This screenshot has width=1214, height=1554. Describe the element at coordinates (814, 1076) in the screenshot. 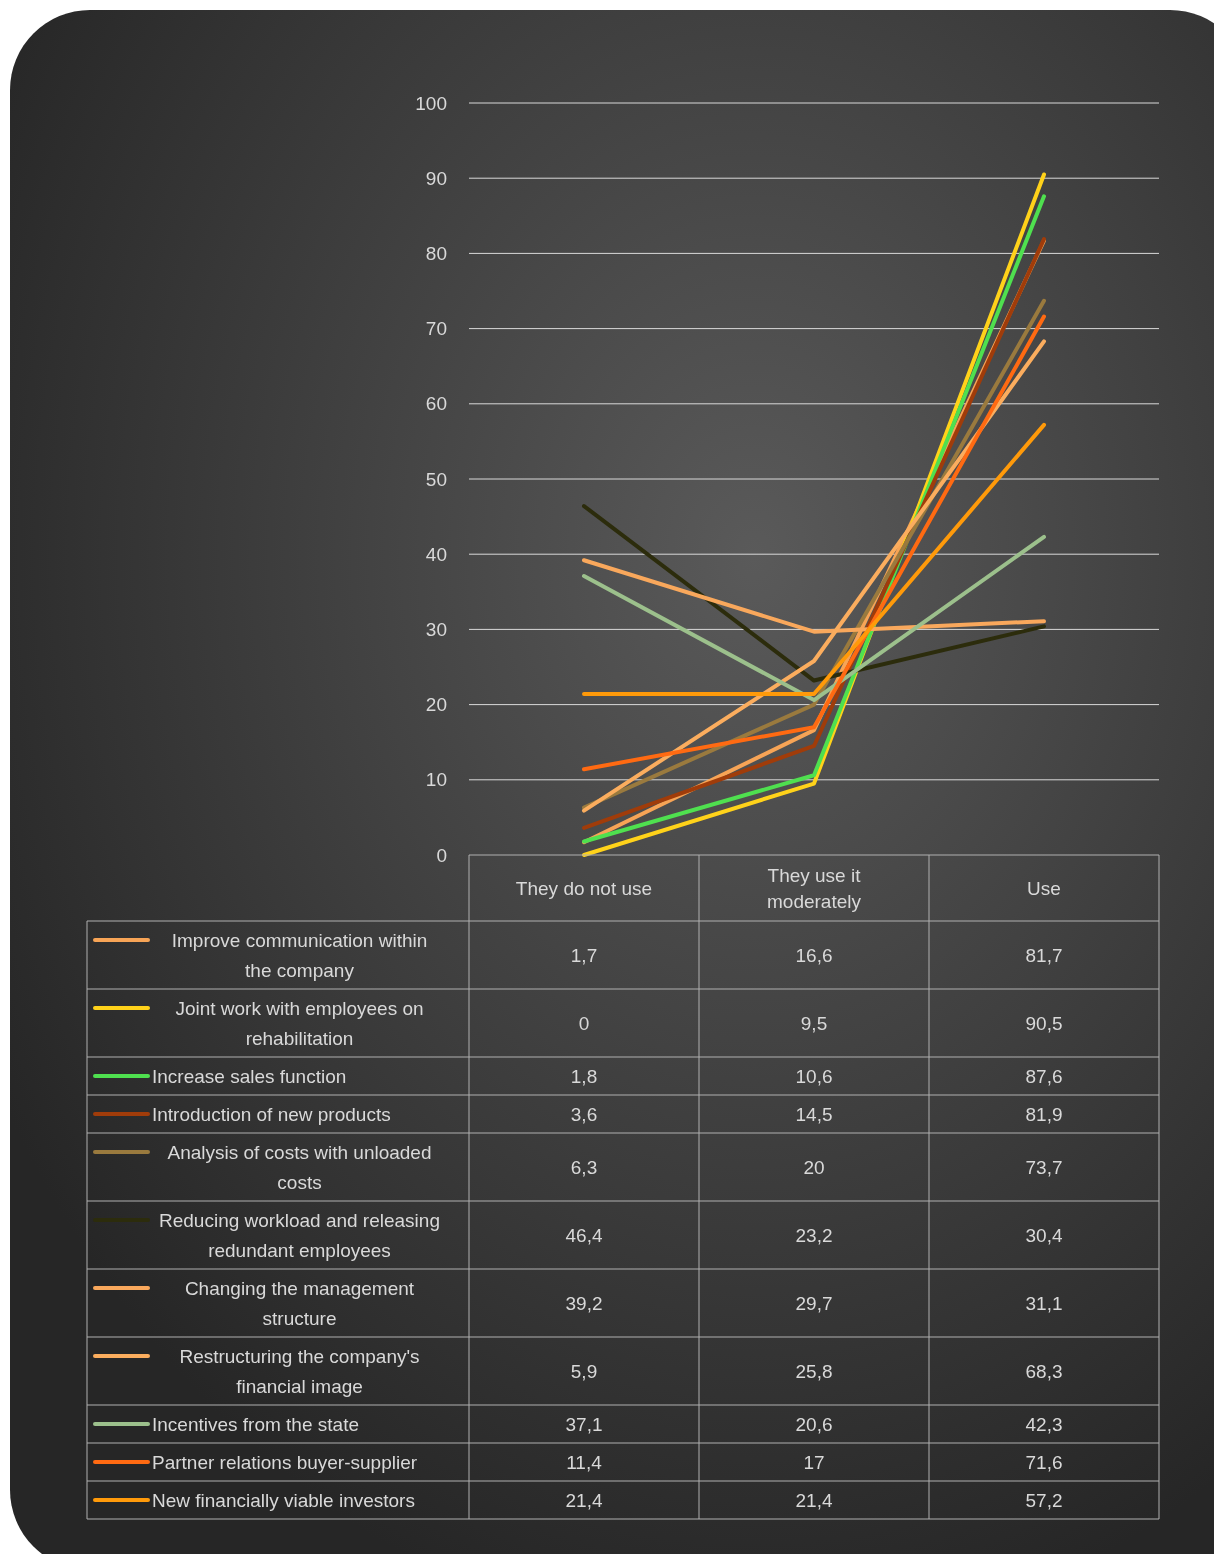

I see `data-label: 10,6` at that location.